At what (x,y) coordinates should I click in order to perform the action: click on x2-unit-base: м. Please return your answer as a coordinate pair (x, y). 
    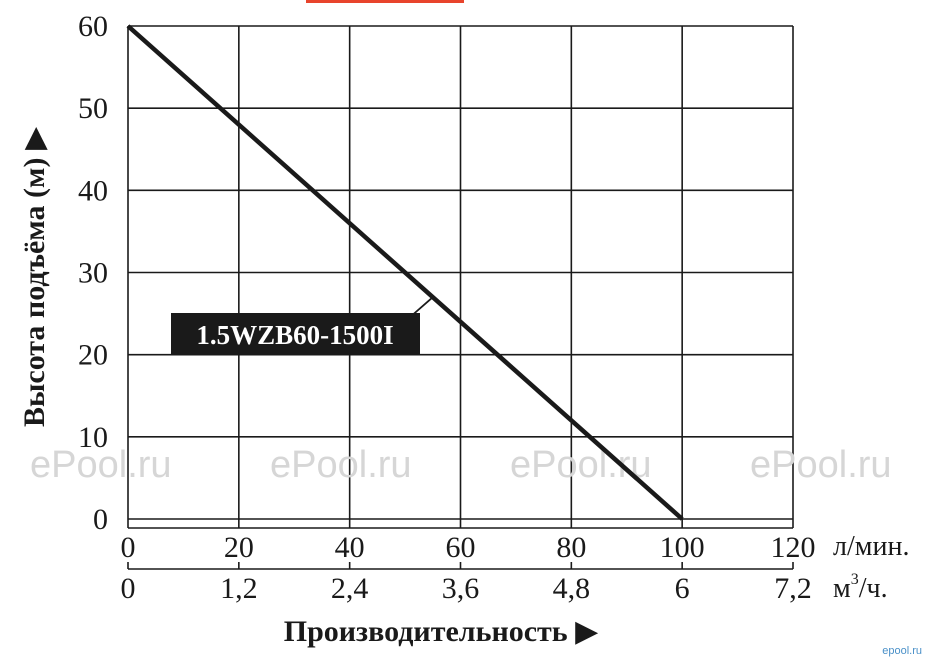
    Looking at the image, I should click on (842, 588).